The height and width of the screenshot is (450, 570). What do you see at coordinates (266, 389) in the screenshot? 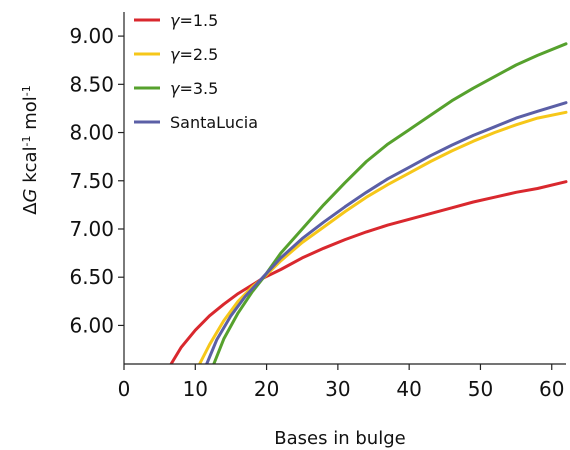
I see `x-tick-label: 20` at bounding box center [266, 389].